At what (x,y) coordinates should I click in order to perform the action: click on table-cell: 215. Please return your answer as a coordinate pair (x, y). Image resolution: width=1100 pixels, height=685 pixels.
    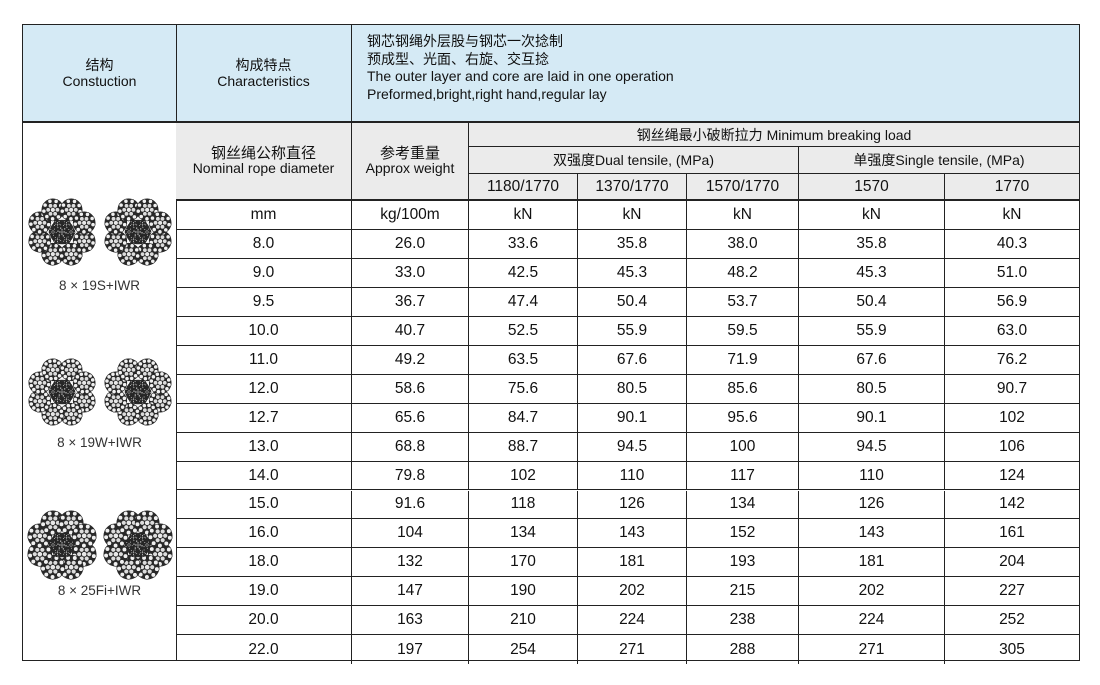
    Looking at the image, I should click on (742, 592).